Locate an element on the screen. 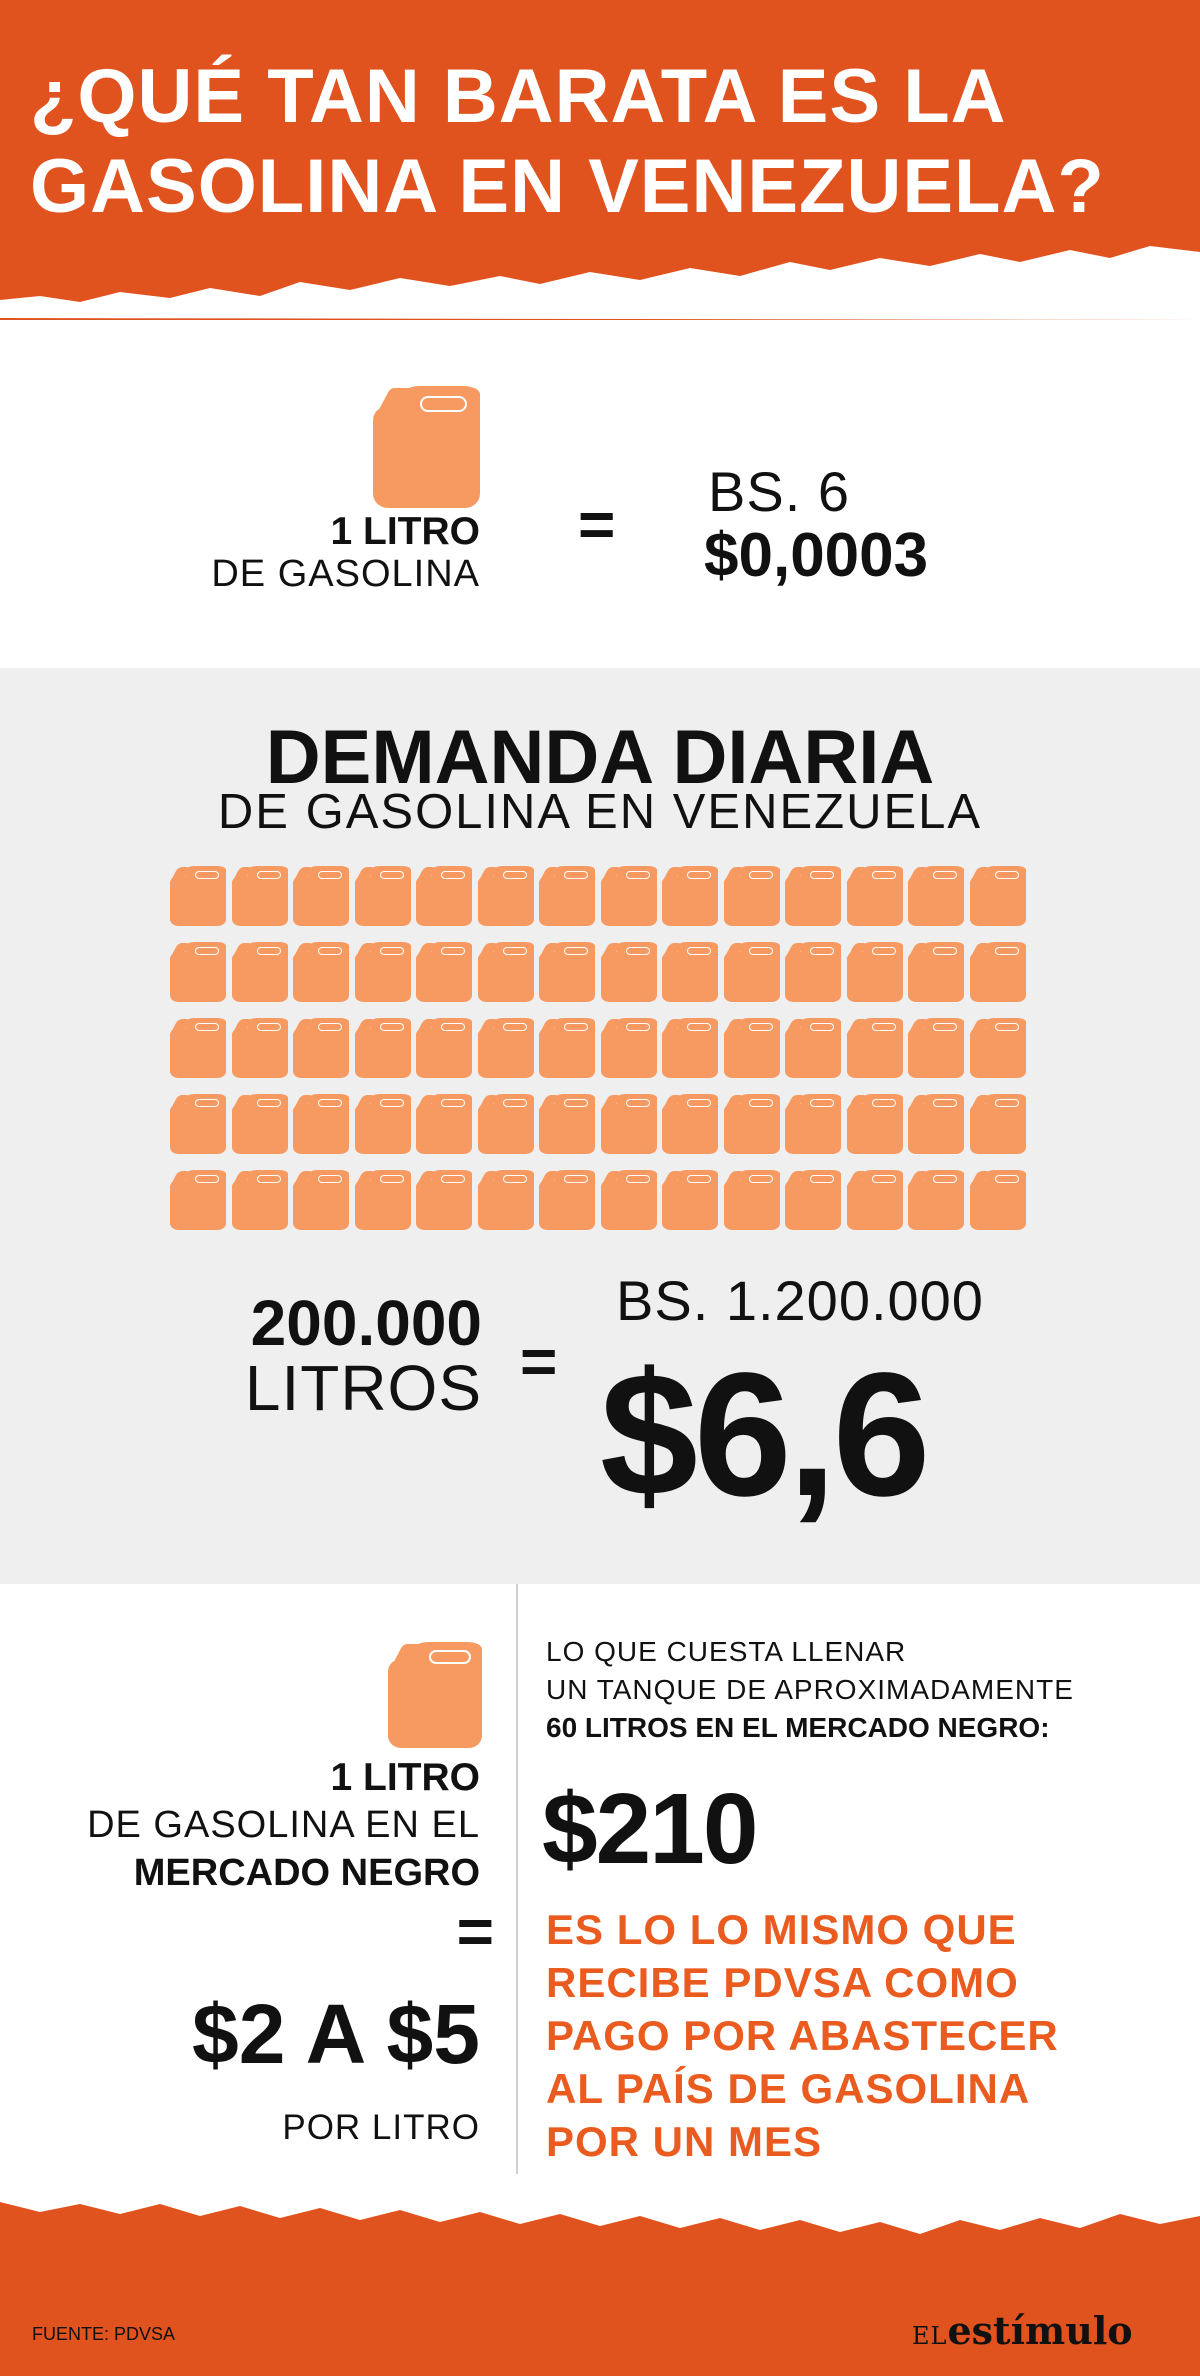  section-title: DEMANDA DIARIA is located at coordinates (600, 757).